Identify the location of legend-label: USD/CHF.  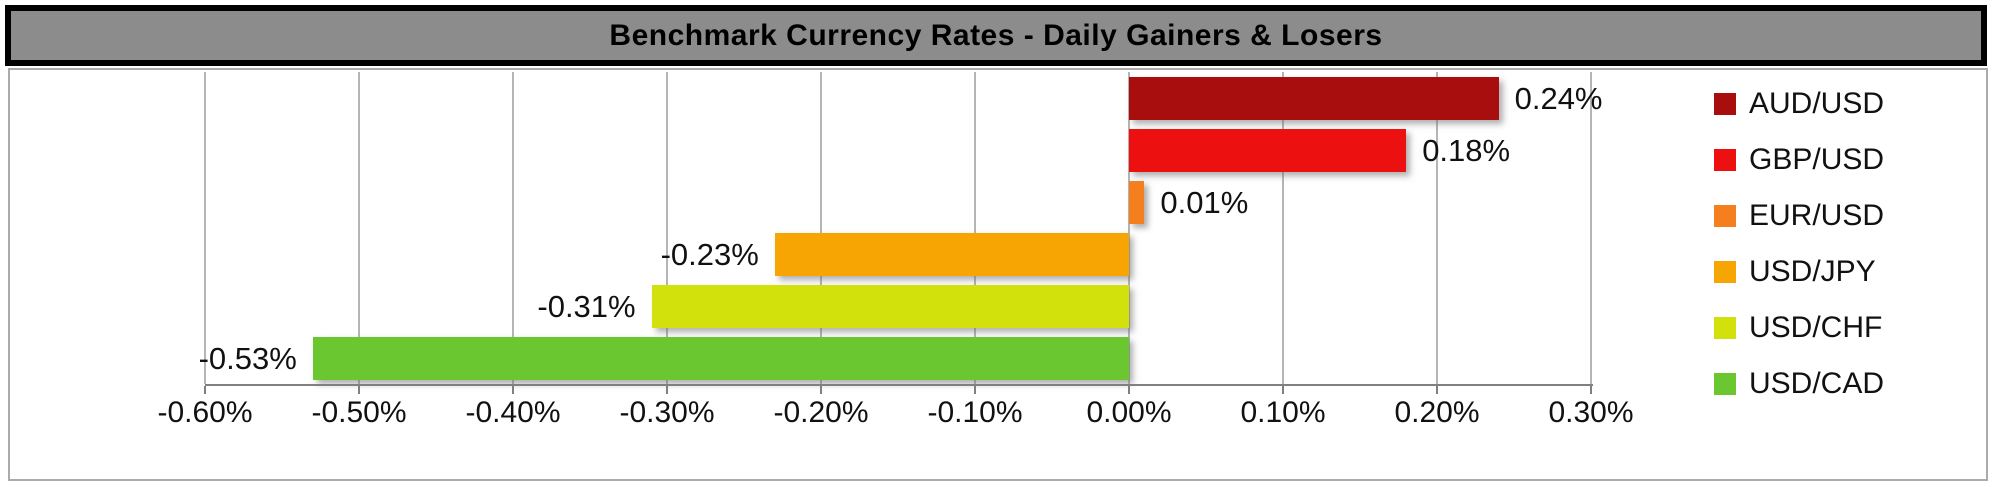
(1816, 327).